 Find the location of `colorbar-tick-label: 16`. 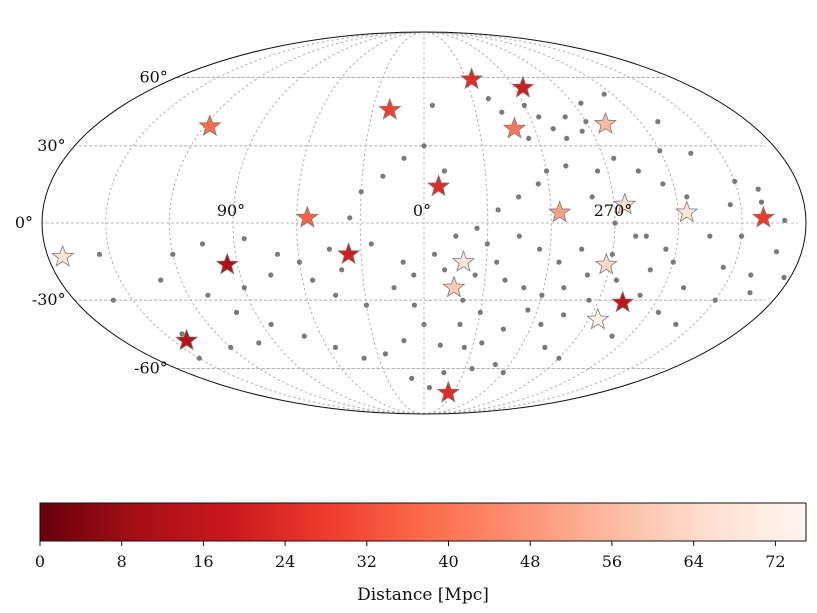

colorbar-tick-label: 16 is located at coordinates (203, 561).